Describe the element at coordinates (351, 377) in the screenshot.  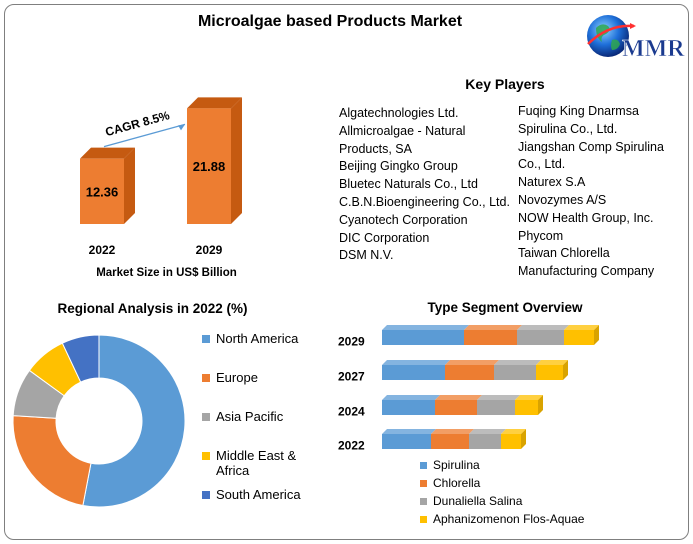
I see `type-bar-category-label: 2027` at that location.